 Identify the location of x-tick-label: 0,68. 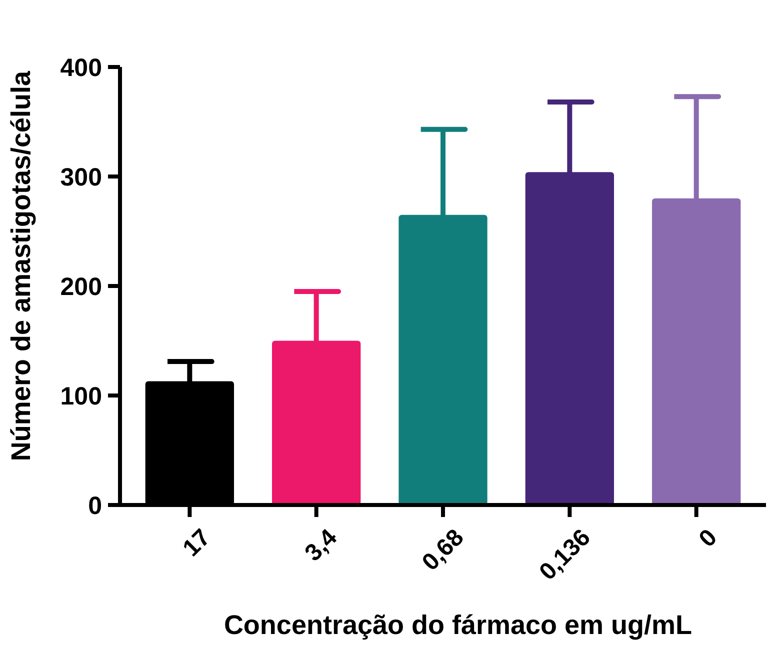
(443, 550).